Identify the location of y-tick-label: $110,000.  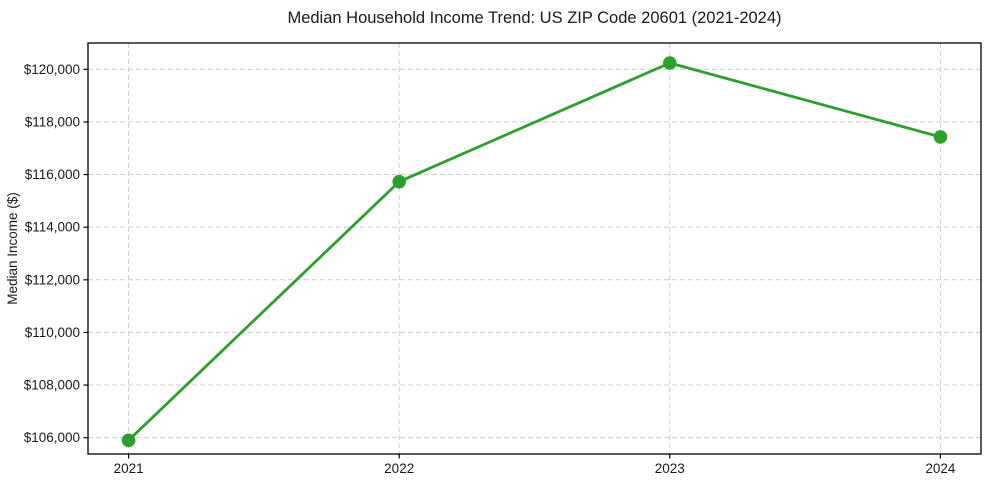
(52, 332).